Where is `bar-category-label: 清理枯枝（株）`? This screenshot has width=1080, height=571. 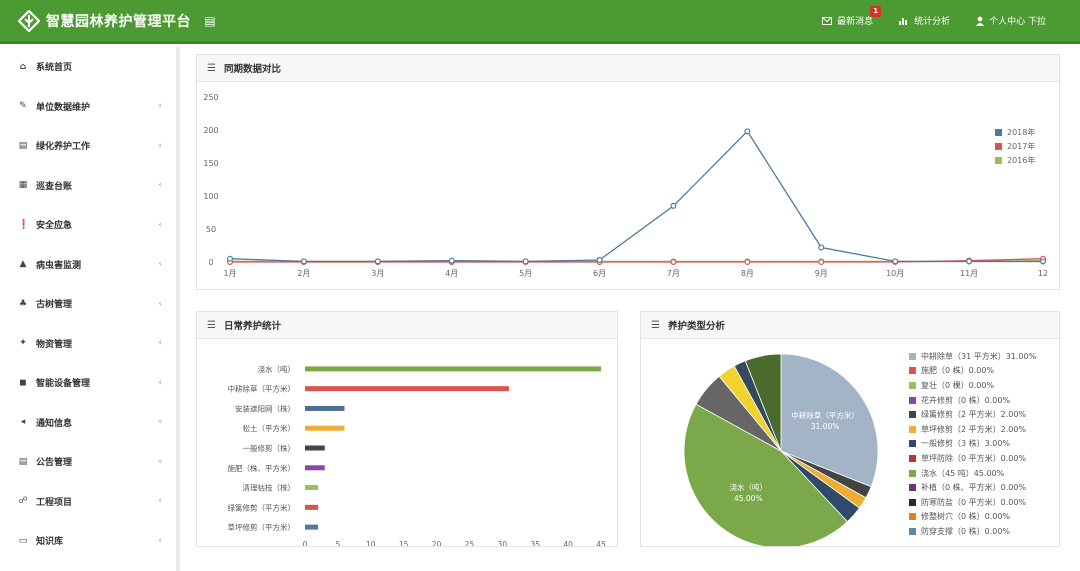 bar-category-label: 清理枯枝（株） is located at coordinates (269, 488).